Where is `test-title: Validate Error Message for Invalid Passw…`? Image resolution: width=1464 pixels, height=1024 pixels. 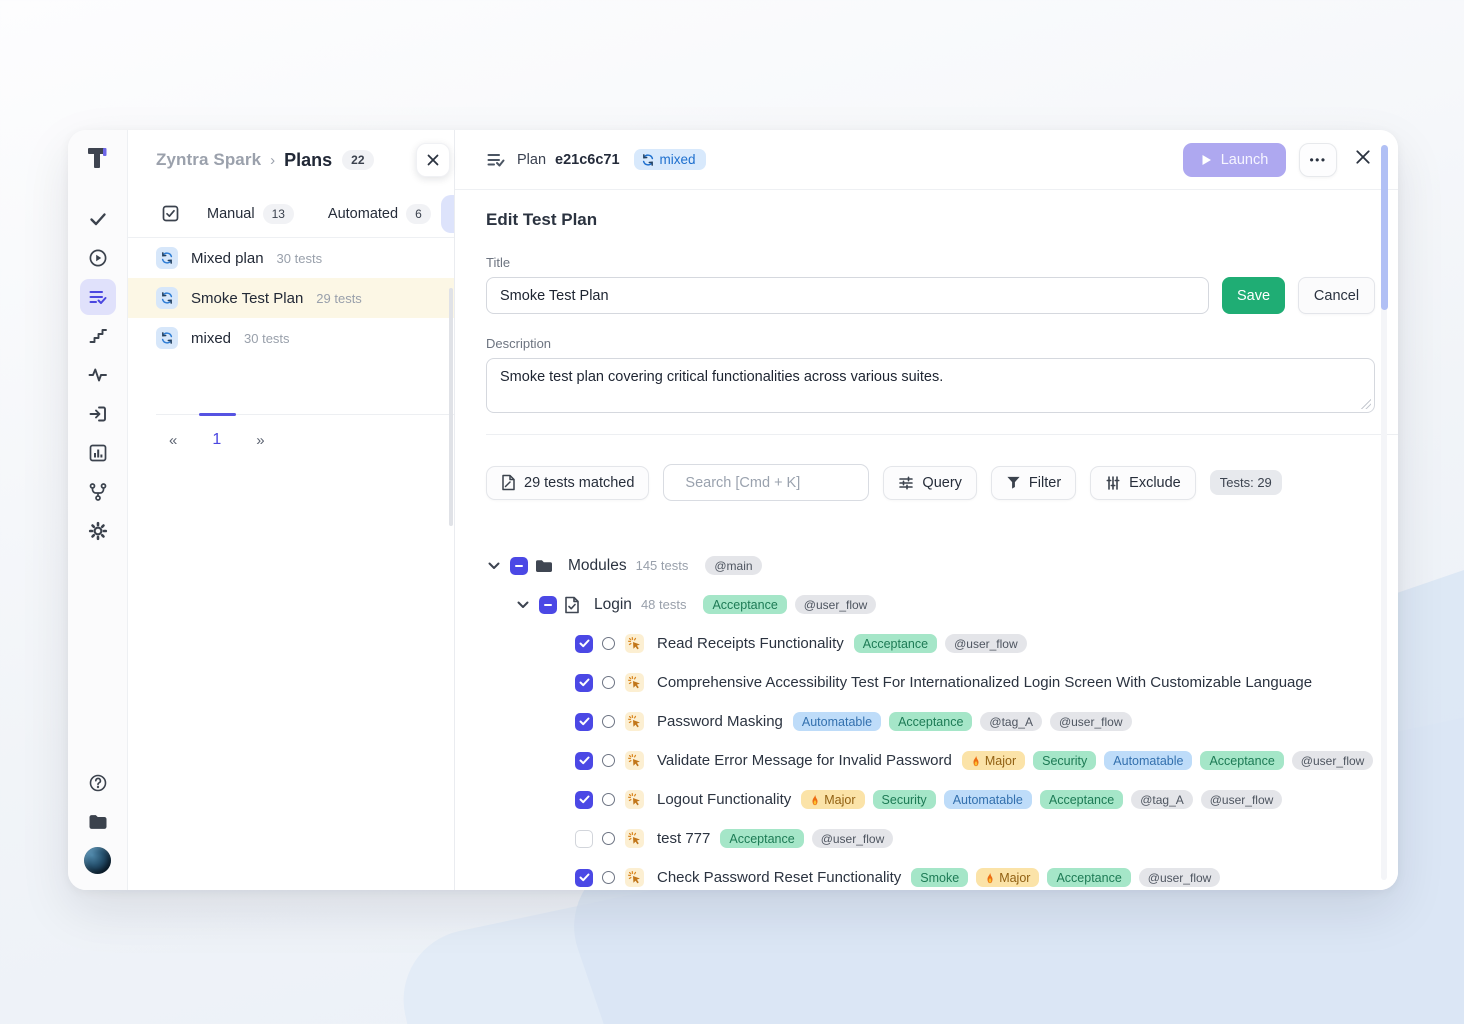 test-title: Validate Error Message for Invalid Passw… is located at coordinates (804, 760).